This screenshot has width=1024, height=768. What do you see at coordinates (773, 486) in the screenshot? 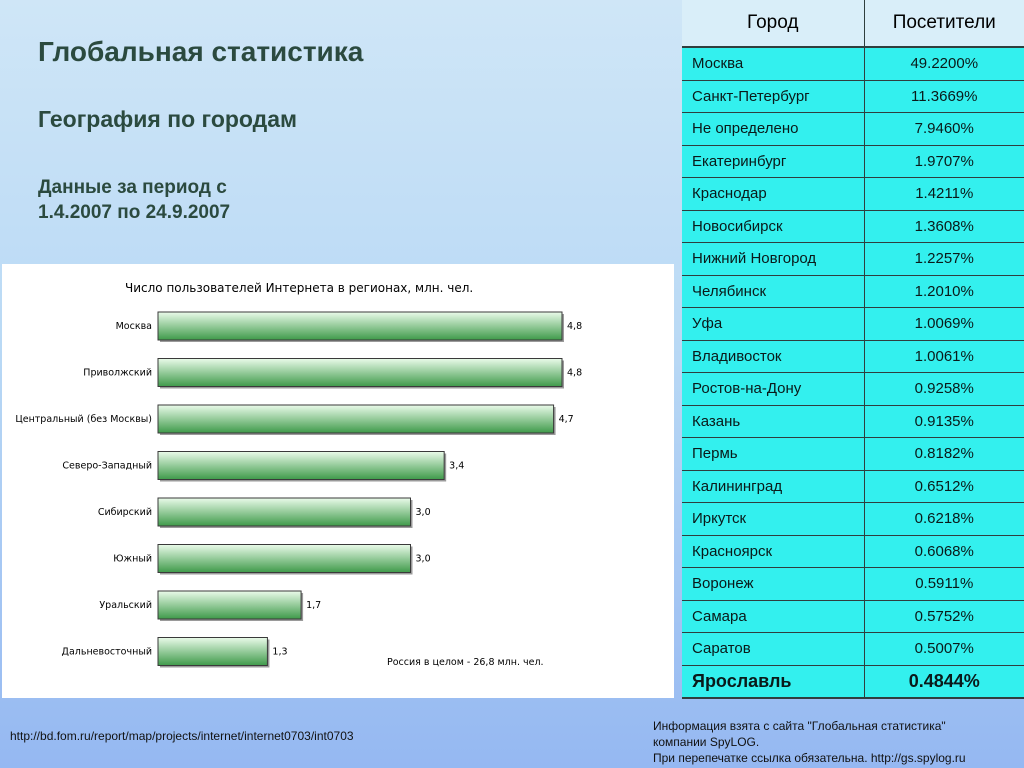
I see `city-cell: Калининград` at bounding box center [773, 486].